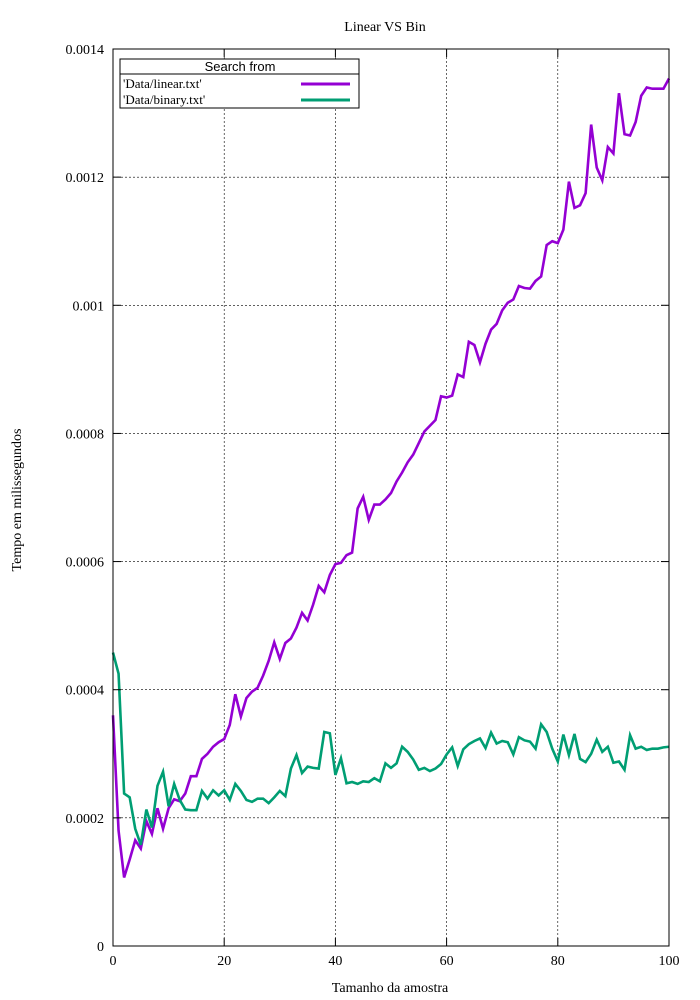 The image size is (700, 1000). I want to click on y-tick-label-0: 0, so click(100, 947).